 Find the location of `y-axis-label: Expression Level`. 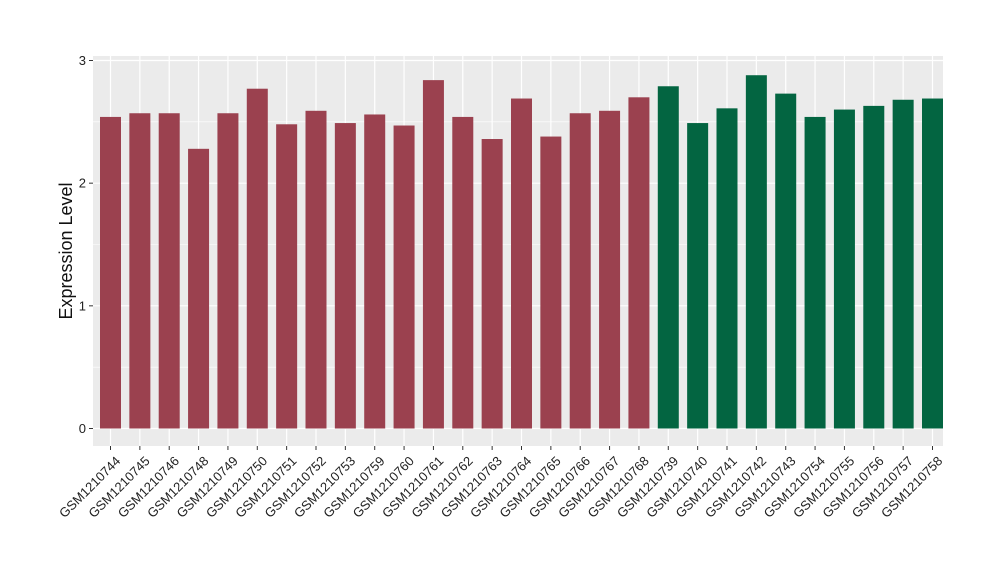

y-axis-label: Expression Level is located at coordinates (66, 250).